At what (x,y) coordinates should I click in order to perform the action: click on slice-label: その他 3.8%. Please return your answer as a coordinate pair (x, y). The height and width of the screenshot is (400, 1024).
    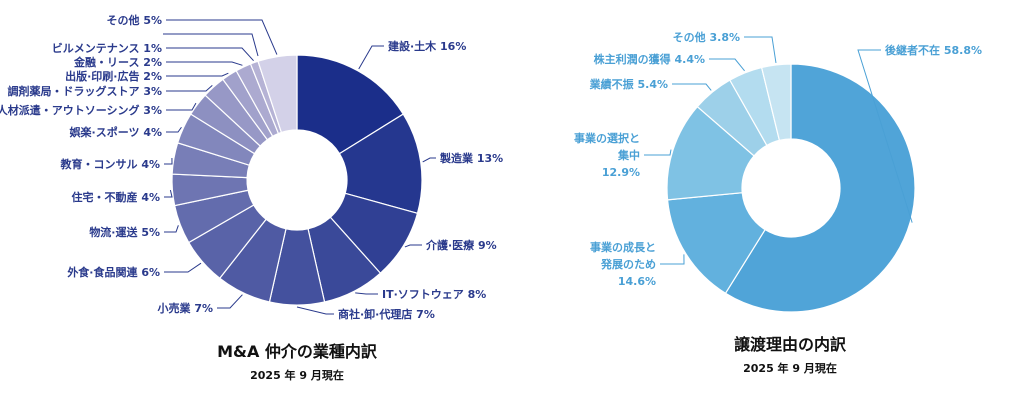
    Looking at the image, I should click on (706, 37).